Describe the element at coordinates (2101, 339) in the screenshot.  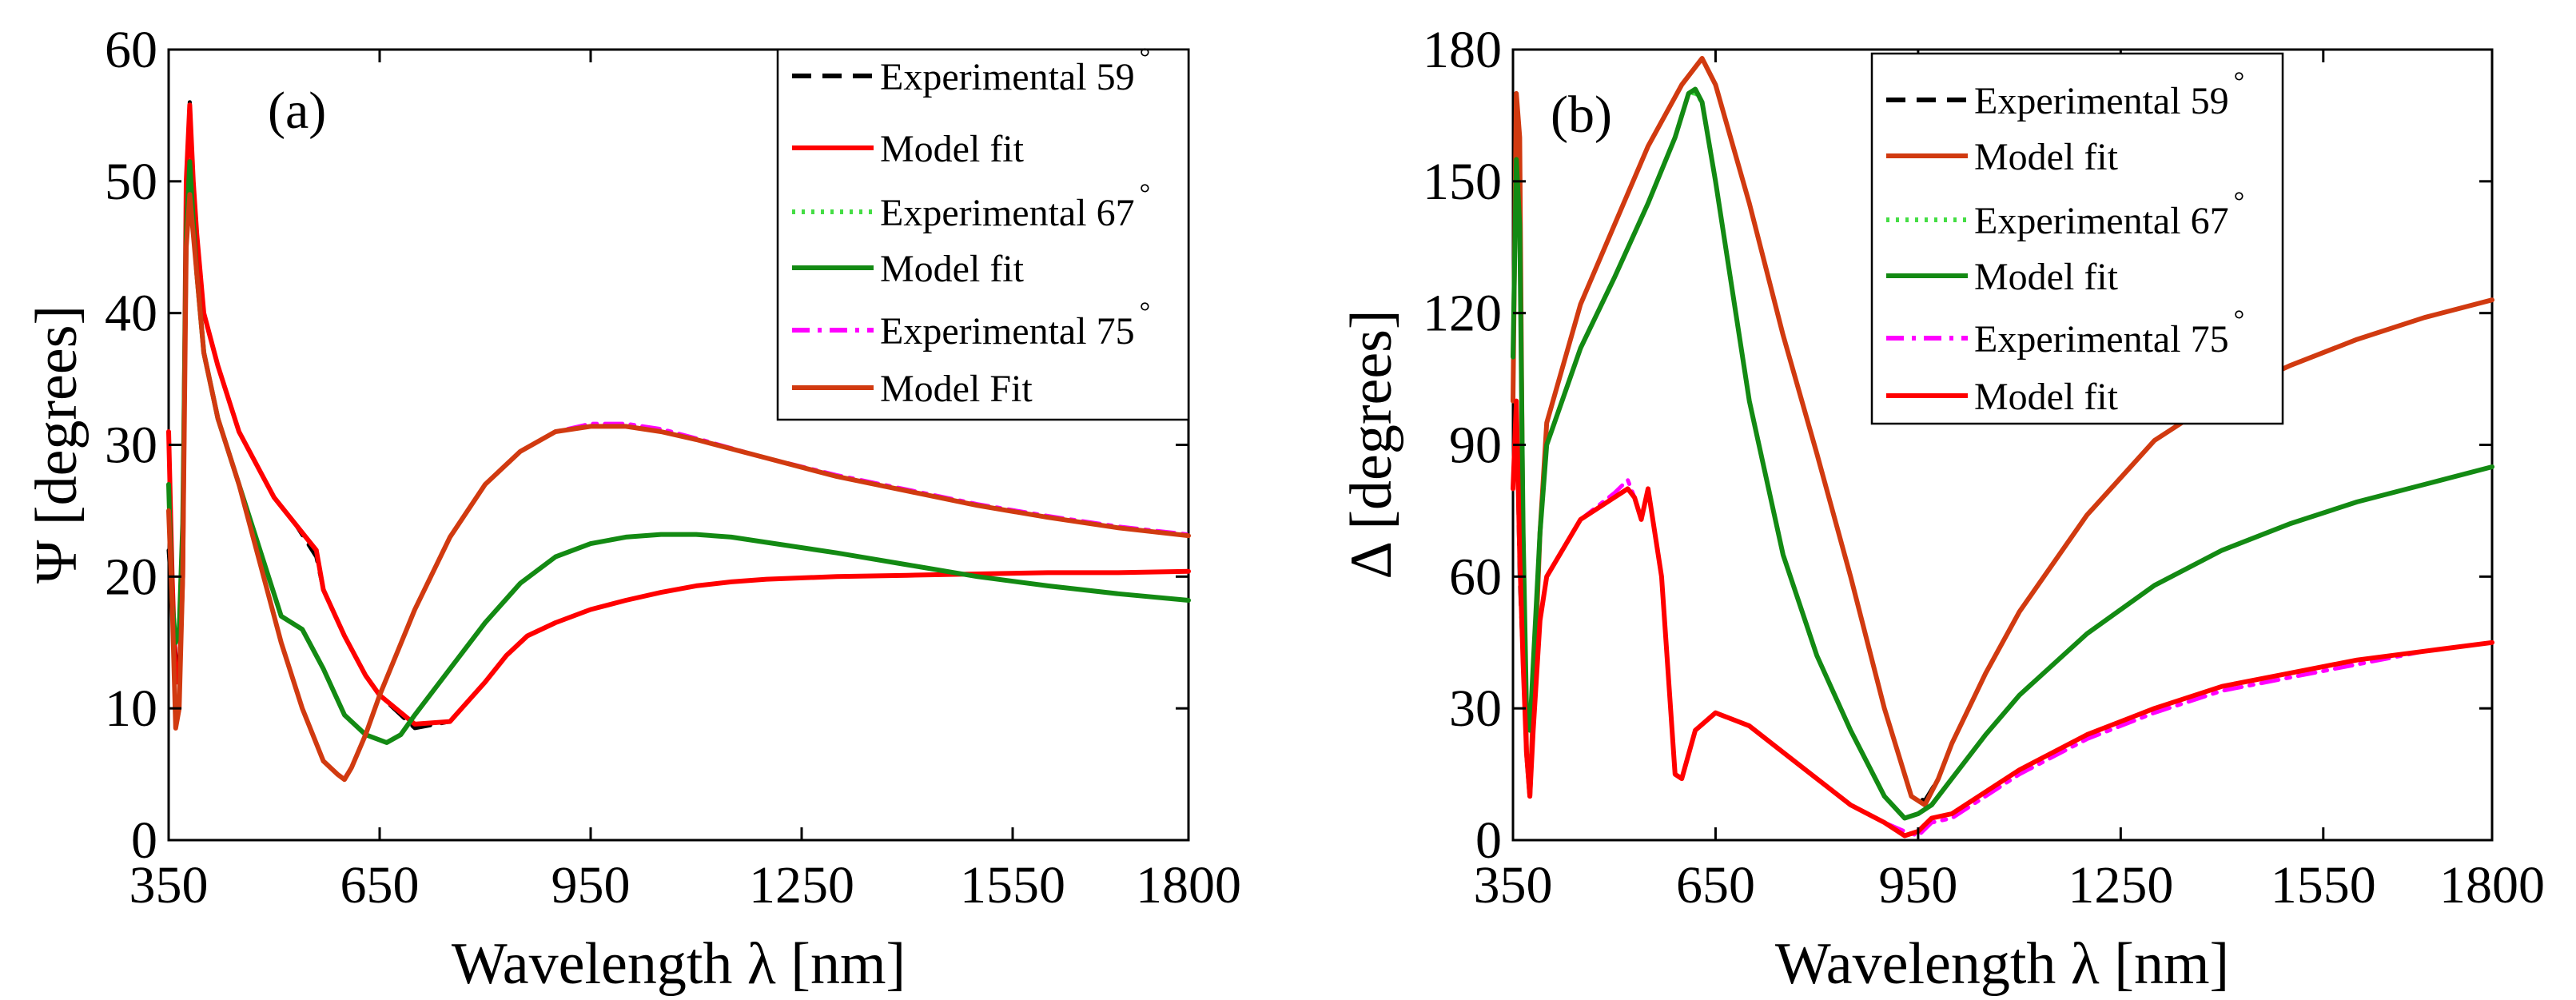
I see `panel-b-legend-label-4: Experimental 75` at that location.